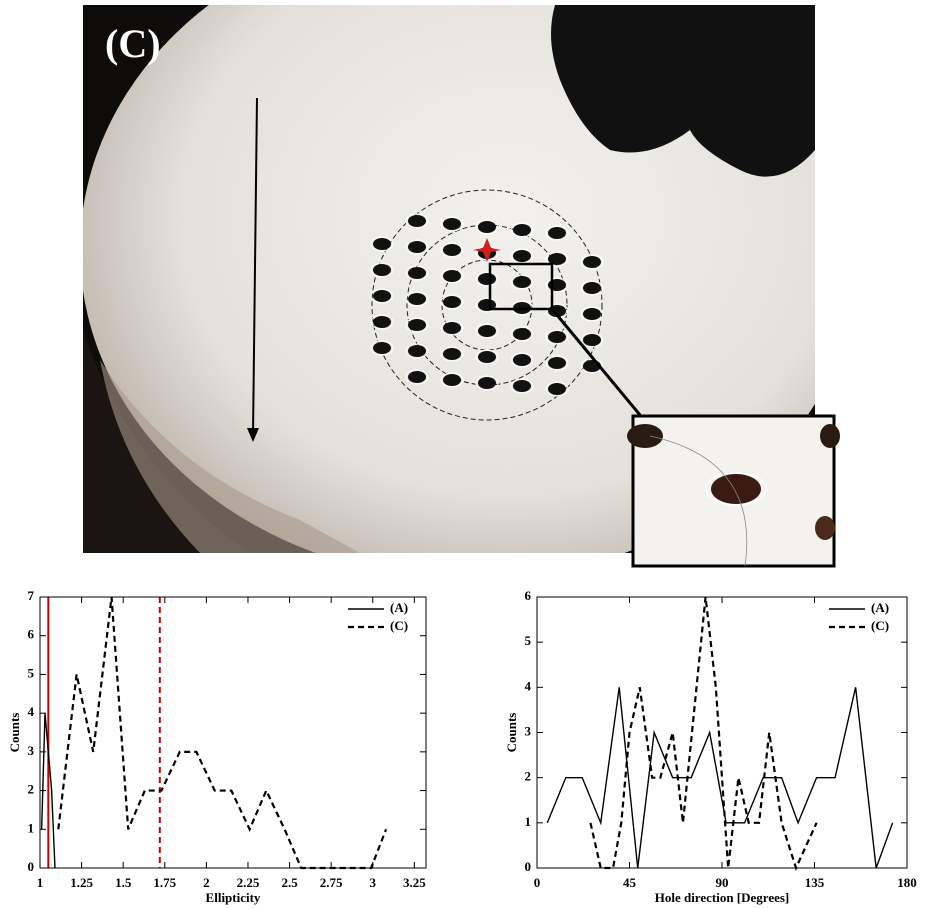 This screenshot has height=909, width=925. Describe the element at coordinates (31, 827) in the screenshot. I see `y-tick-label: 1` at that location.